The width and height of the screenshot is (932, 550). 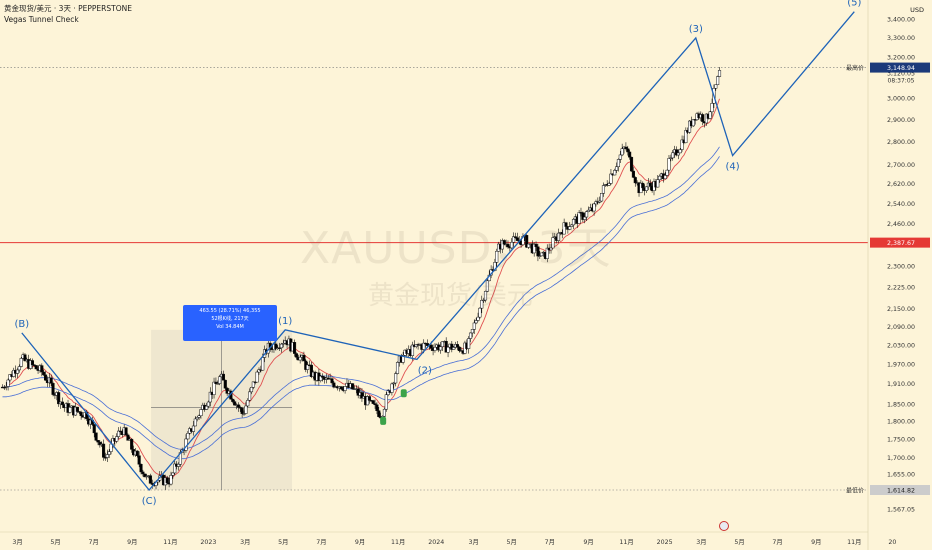 What do you see at coordinates (383, 420) in the screenshot?
I see `buy-signal-marker` at bounding box center [383, 420].